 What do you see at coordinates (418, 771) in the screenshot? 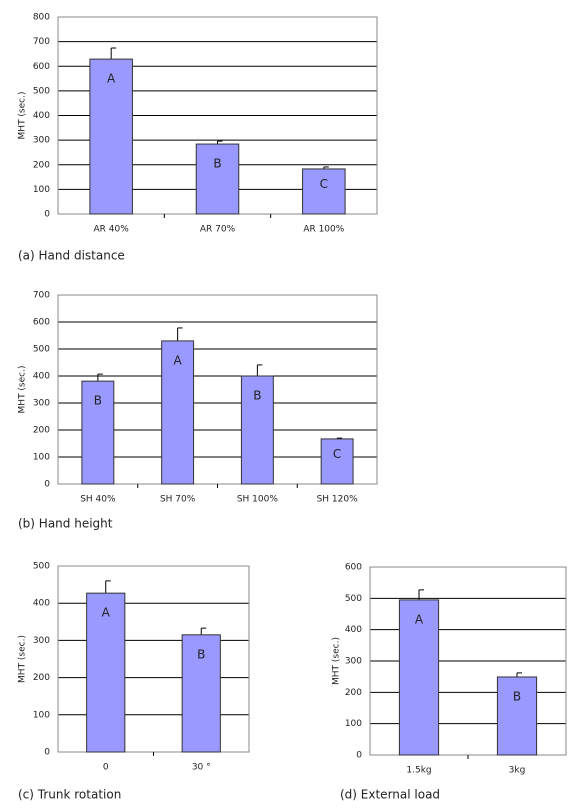
I see `x-tick-label: 1.5kg` at bounding box center [418, 771].